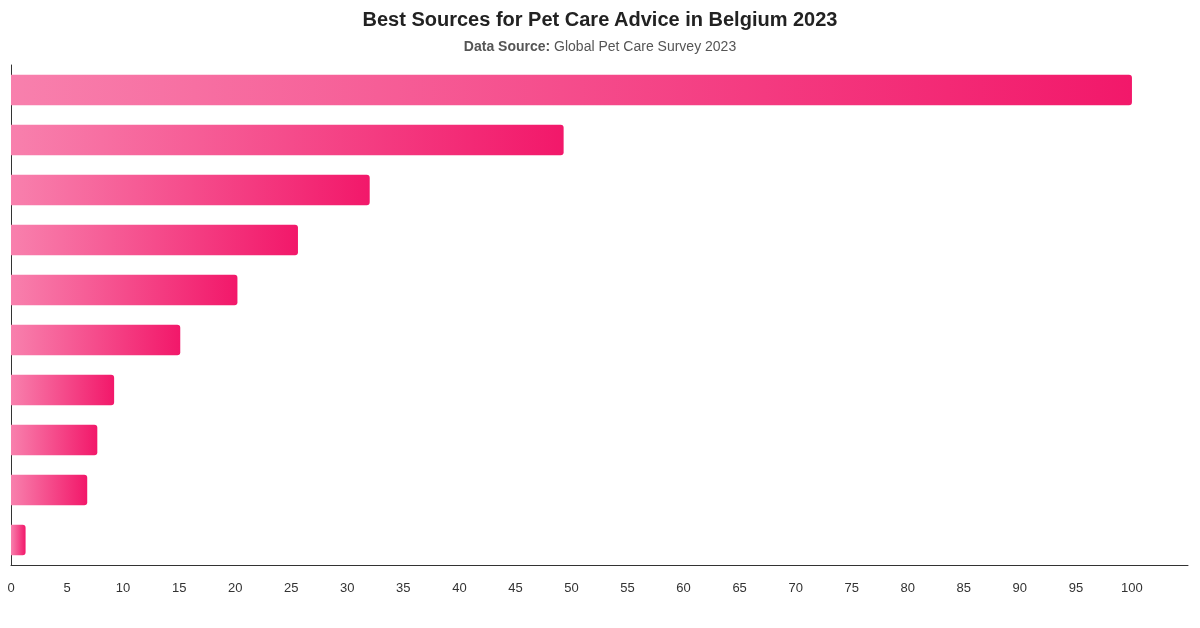 This screenshot has height=628, width=1200. Describe the element at coordinates (1076, 587) in the screenshot. I see `x-tick-label: 95` at that location.